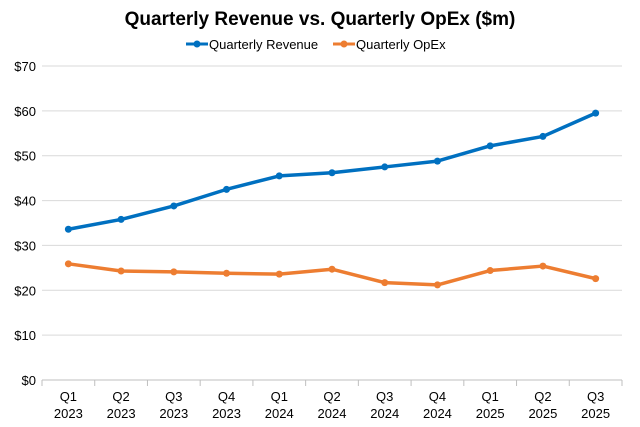 This screenshot has height=427, width=640. What do you see at coordinates (25, 111) in the screenshot?
I see `y-tick-label: $60` at bounding box center [25, 111].